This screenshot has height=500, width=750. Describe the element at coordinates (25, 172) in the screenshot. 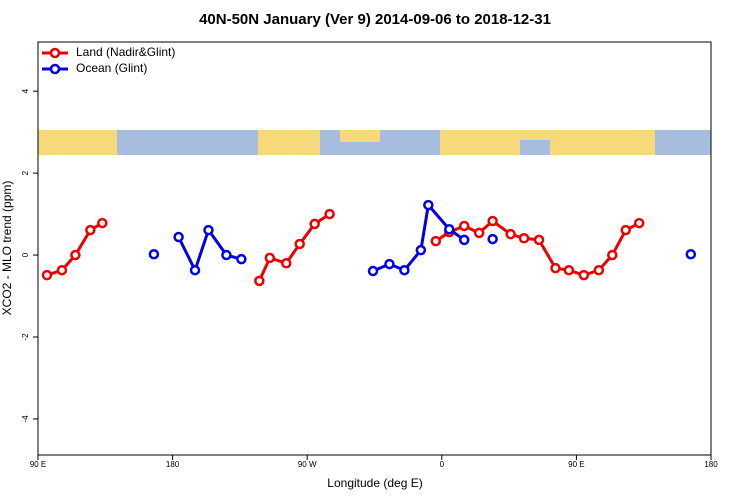

I see `y-tick-label: 2` at that location.